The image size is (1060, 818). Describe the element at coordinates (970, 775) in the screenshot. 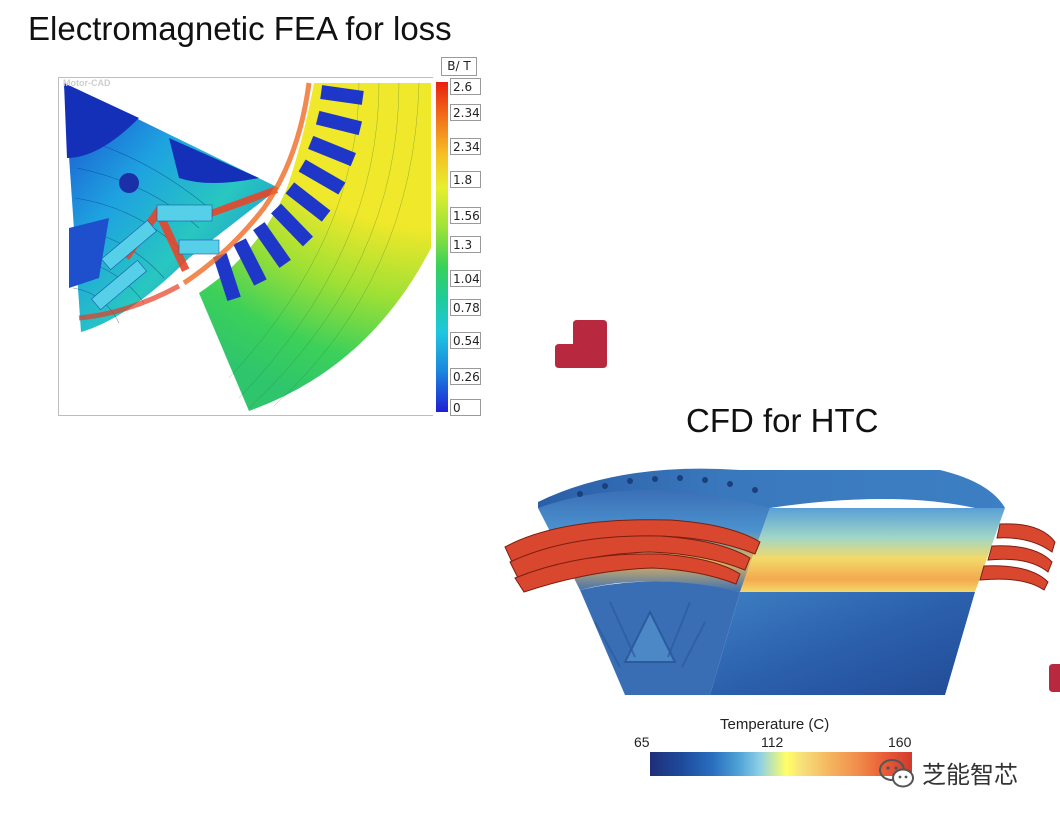

I see `brand-name: 芝能智芯` at that location.